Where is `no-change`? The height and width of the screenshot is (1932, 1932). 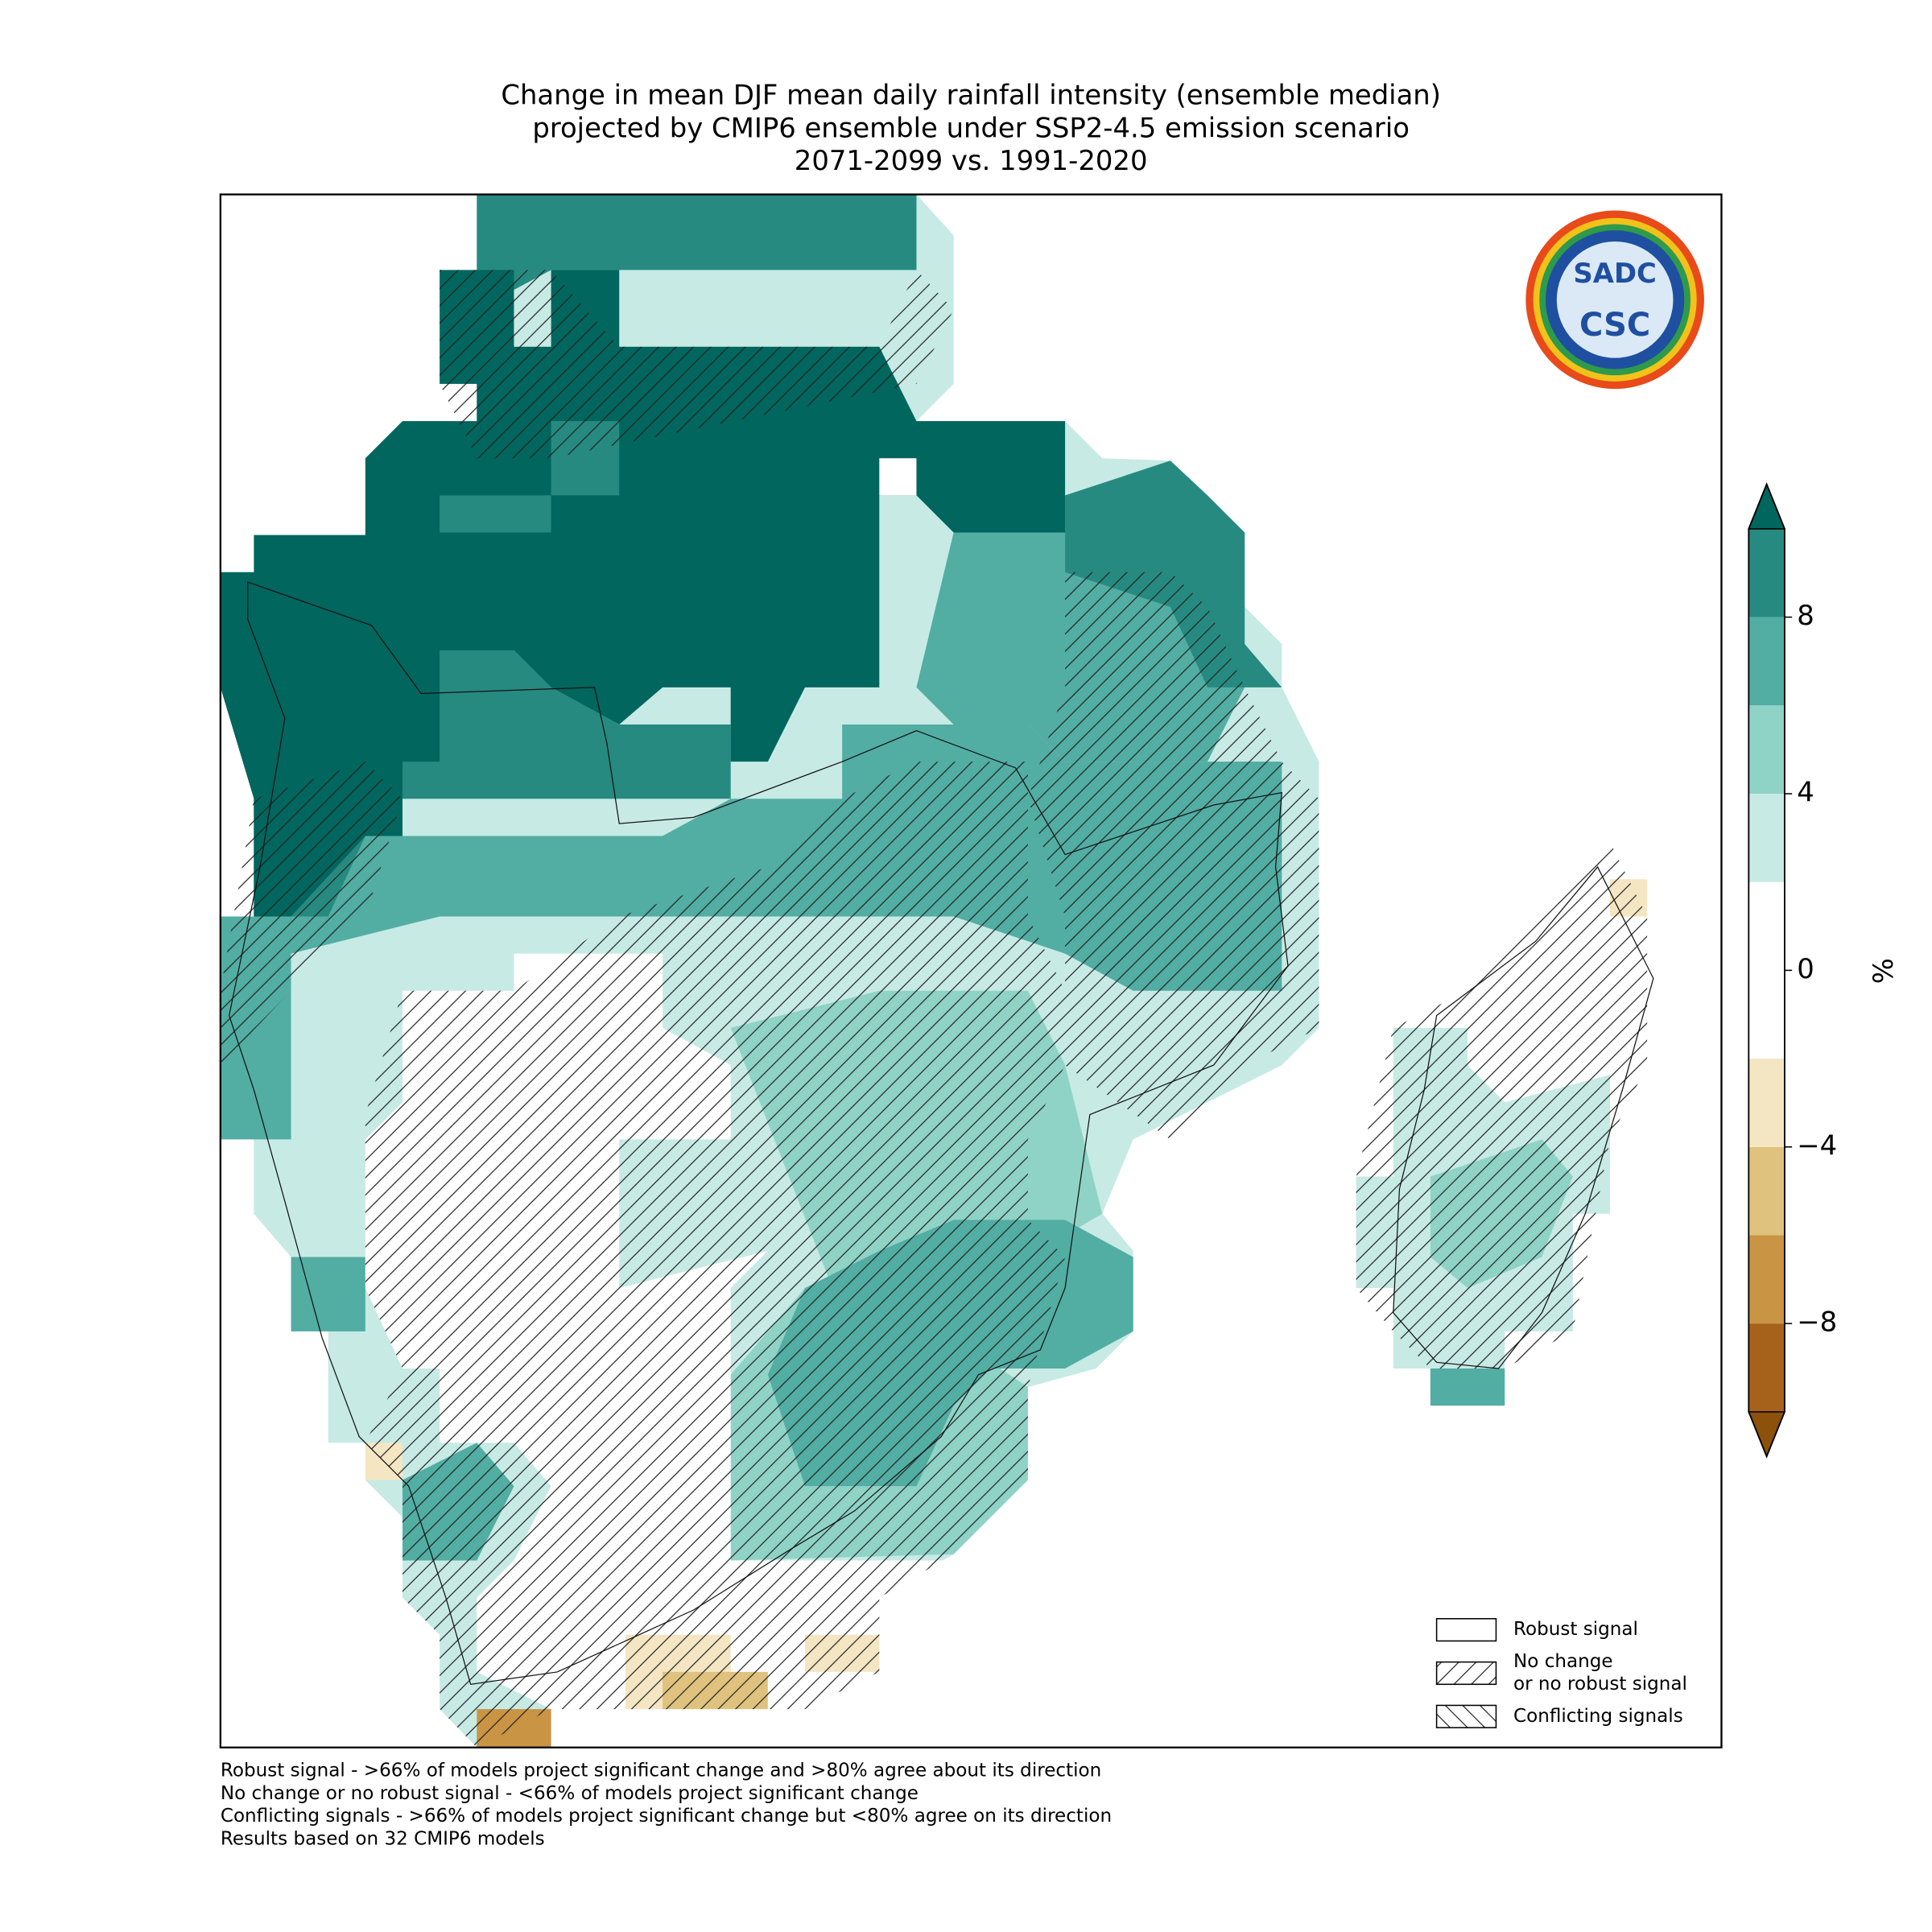 no-change is located at coordinates (898, 477).